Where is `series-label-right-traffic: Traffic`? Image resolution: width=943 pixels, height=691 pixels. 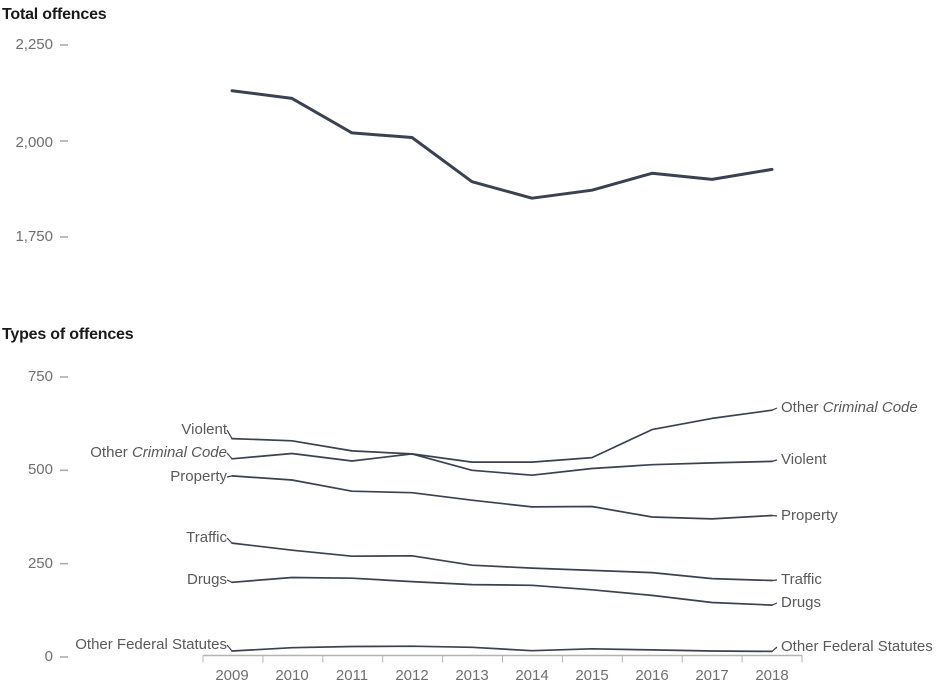 series-label-right-traffic: Traffic is located at coordinates (801, 580).